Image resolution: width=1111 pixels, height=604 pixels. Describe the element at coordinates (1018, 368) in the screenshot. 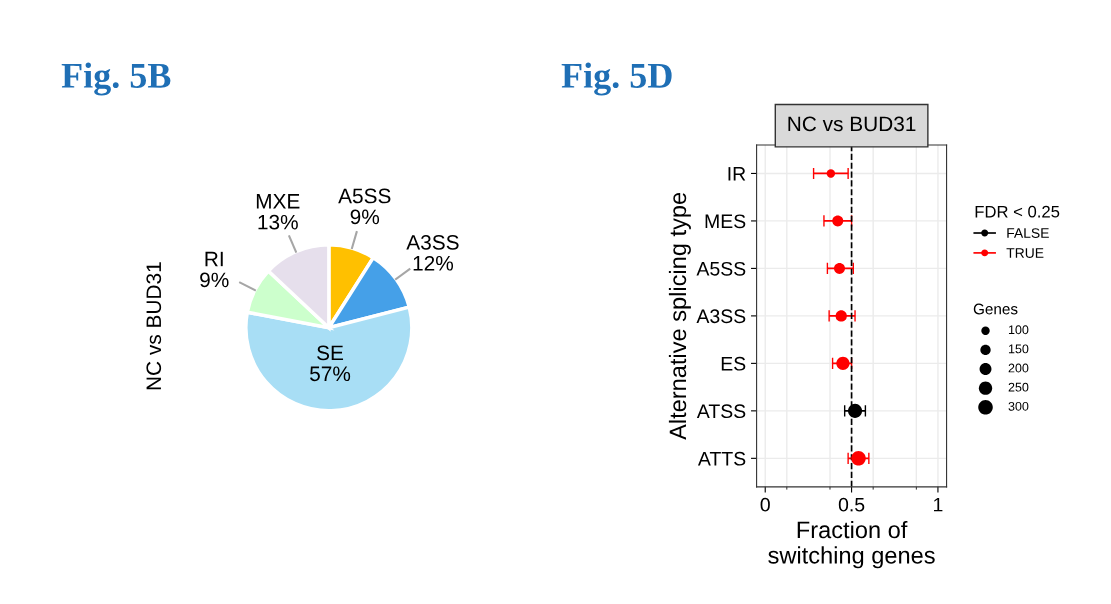

I see `legend-label: 200` at that location.